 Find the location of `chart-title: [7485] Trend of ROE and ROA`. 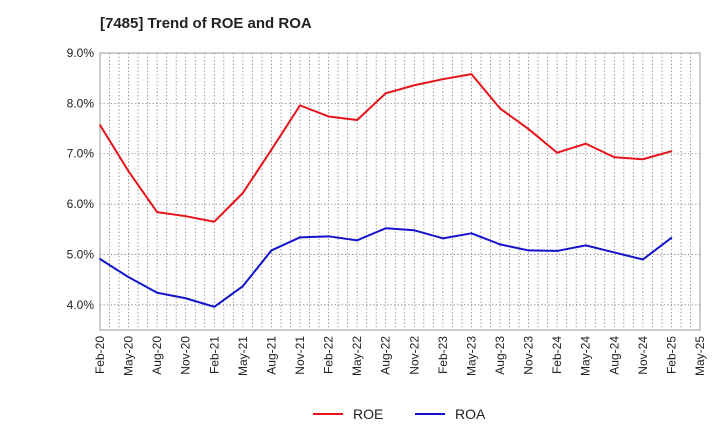

chart-title: [7485] Trend of ROE and ROA is located at coordinates (206, 23).